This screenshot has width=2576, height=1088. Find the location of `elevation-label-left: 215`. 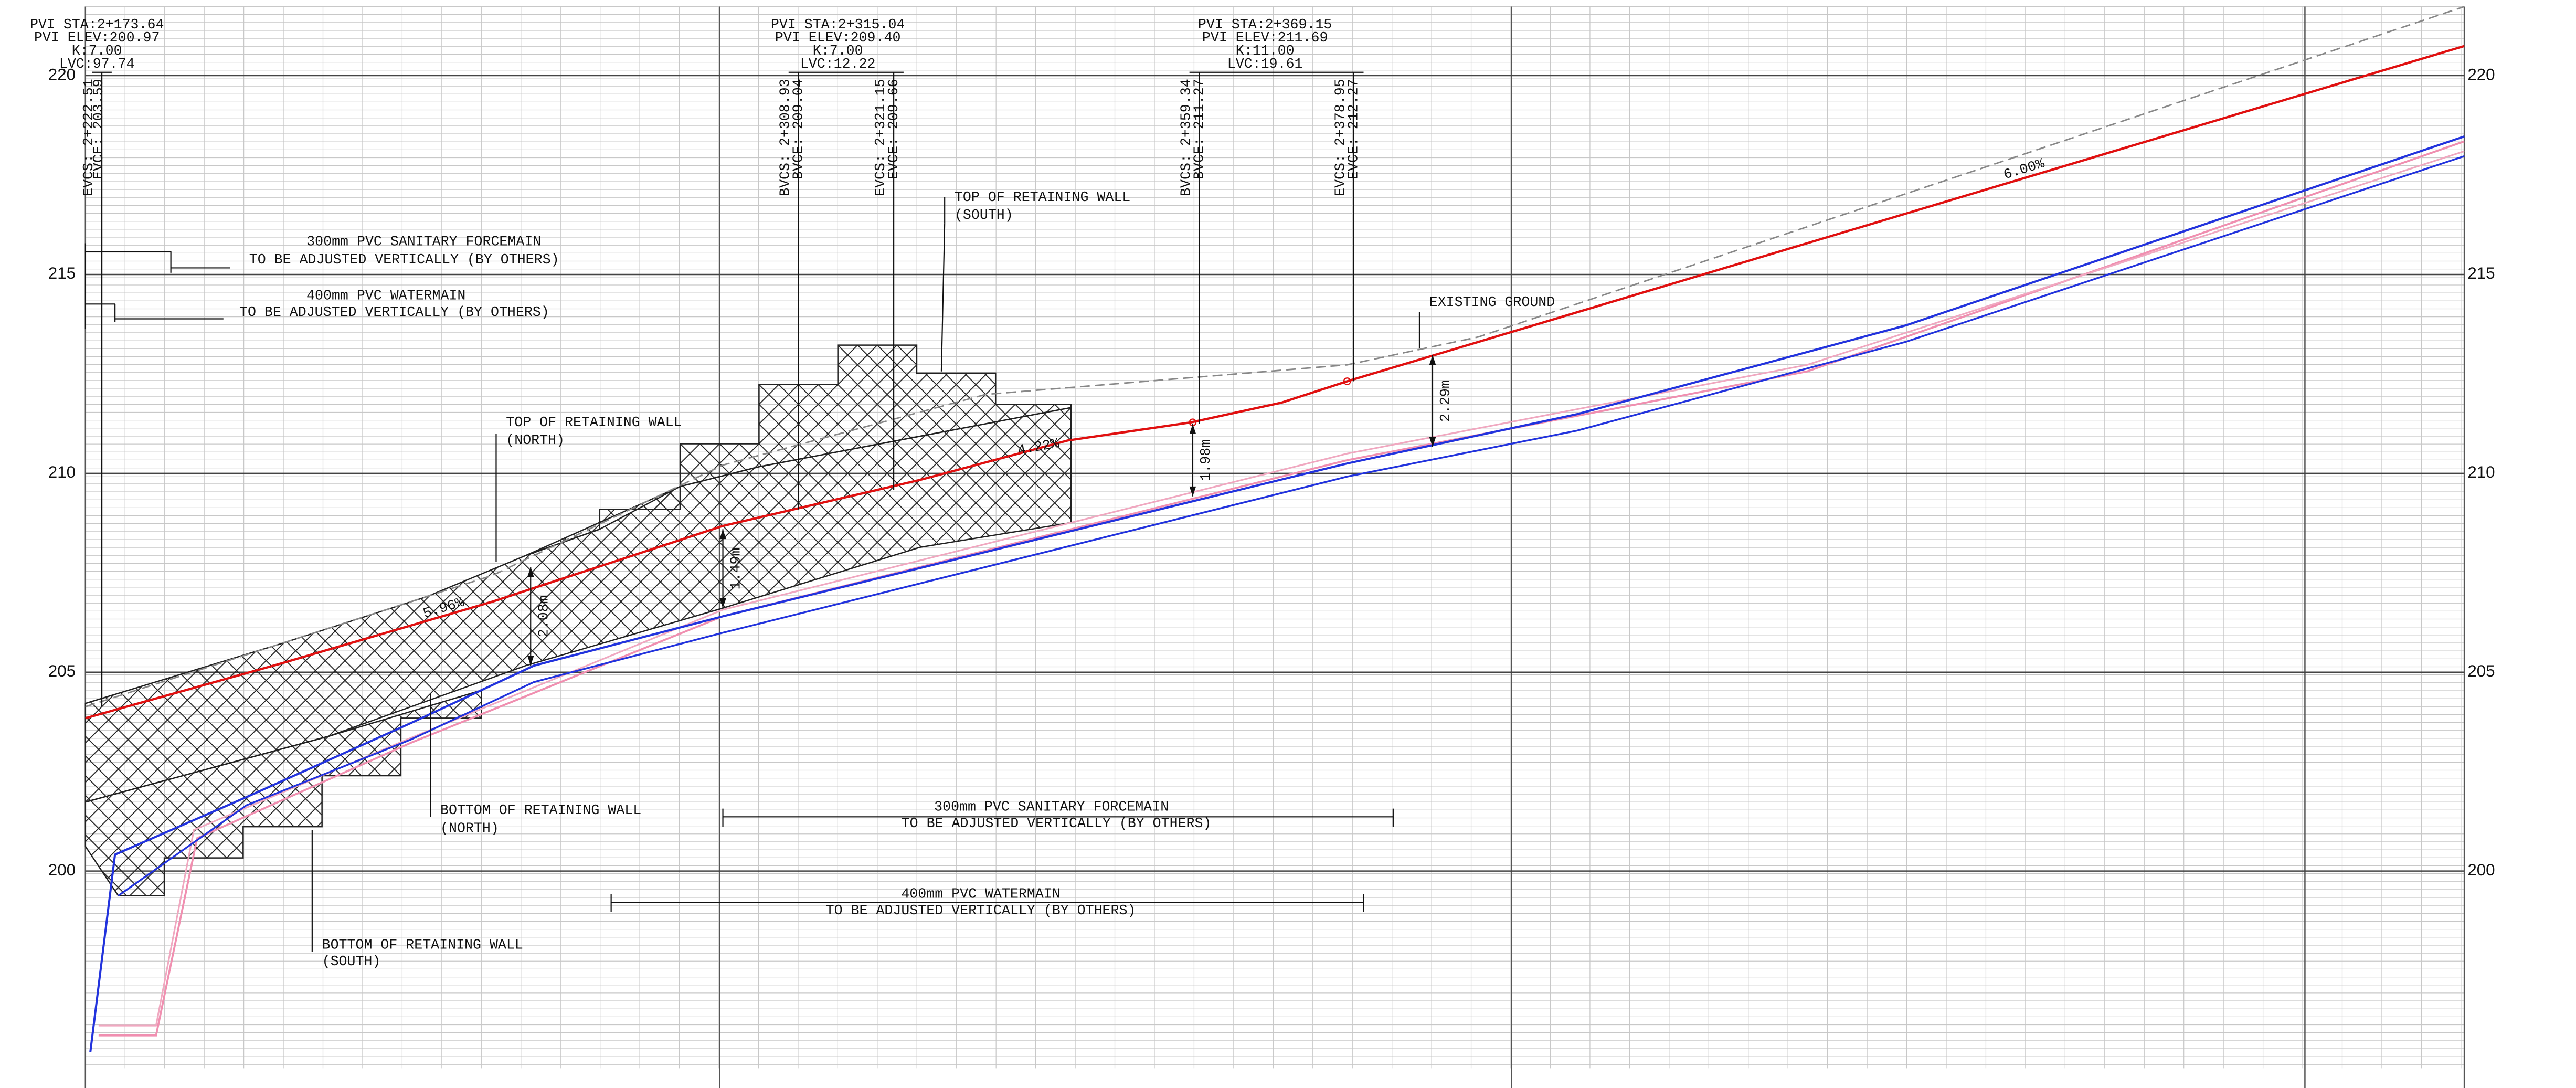

elevation-label-left: 215 is located at coordinates (62, 273).